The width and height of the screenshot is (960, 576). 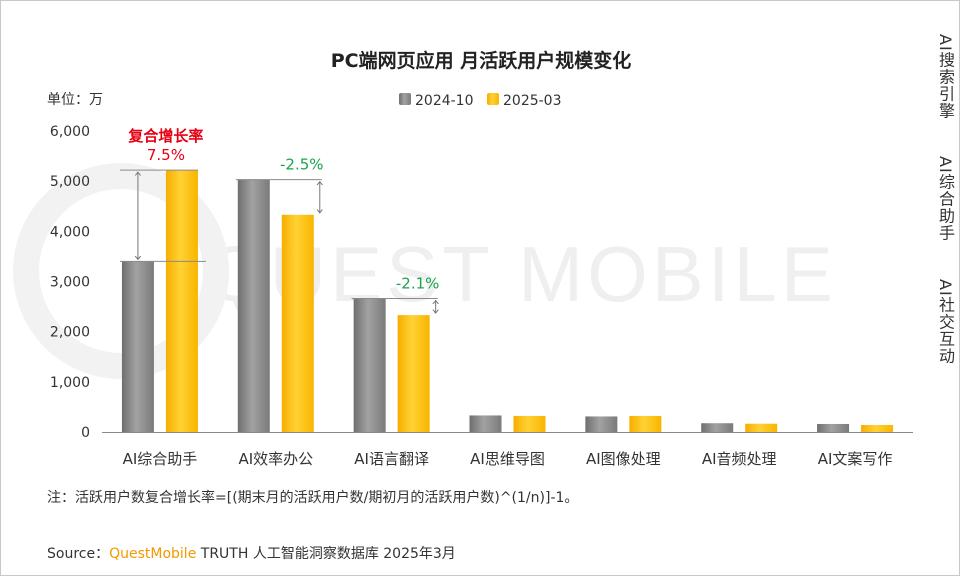 I want to click on growth-rate-label: -2.5%, so click(x=302, y=165).